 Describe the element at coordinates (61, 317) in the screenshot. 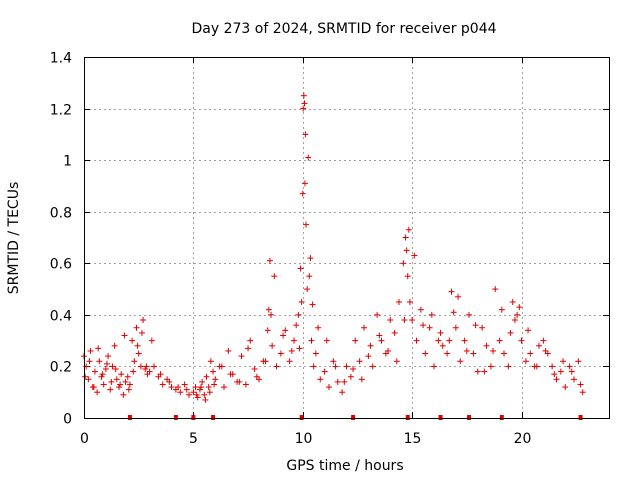

I see `y-tick-label: 0.4` at that location.